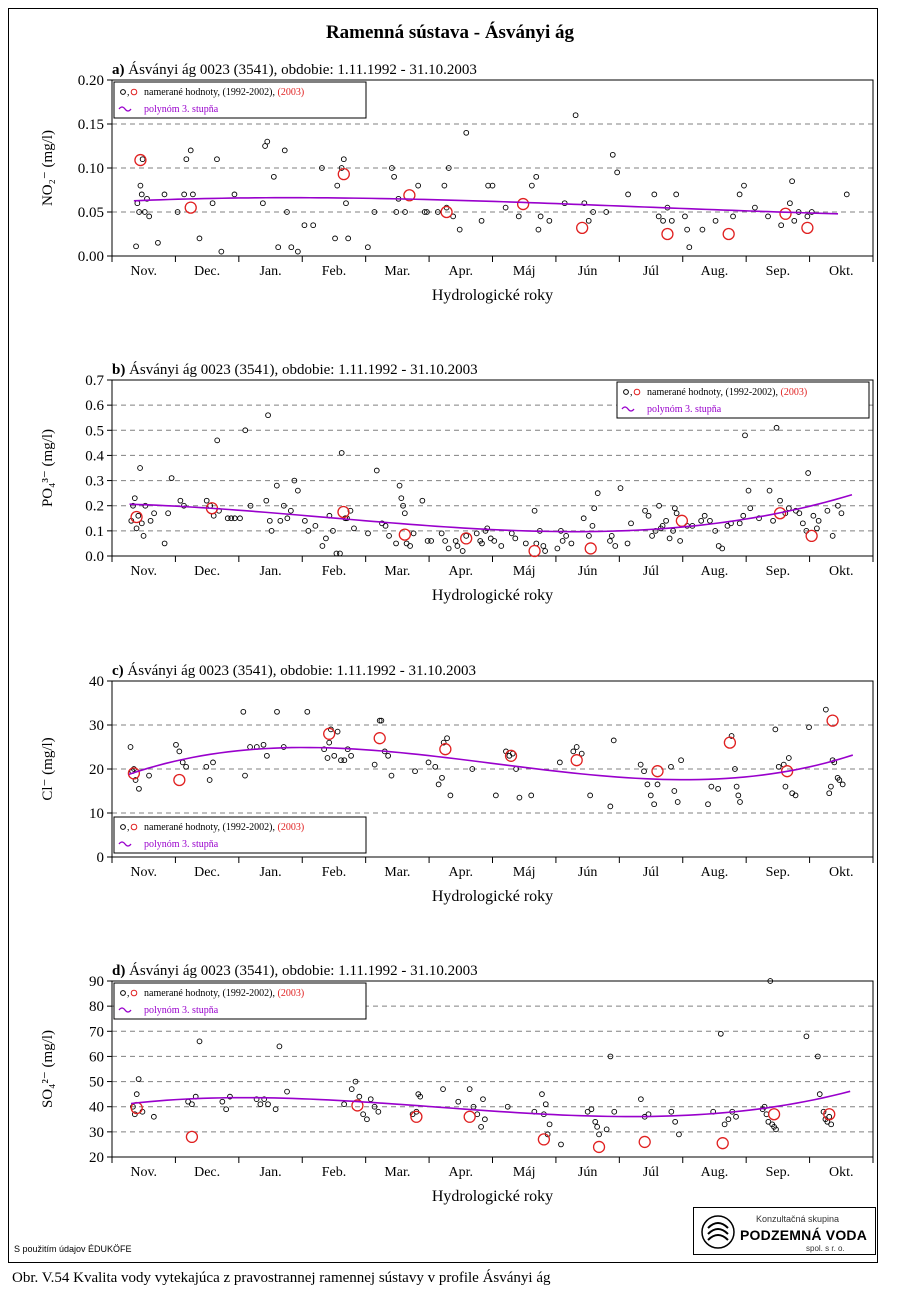  I want to click on y-tick-label: 0.6, so click(94, 406).